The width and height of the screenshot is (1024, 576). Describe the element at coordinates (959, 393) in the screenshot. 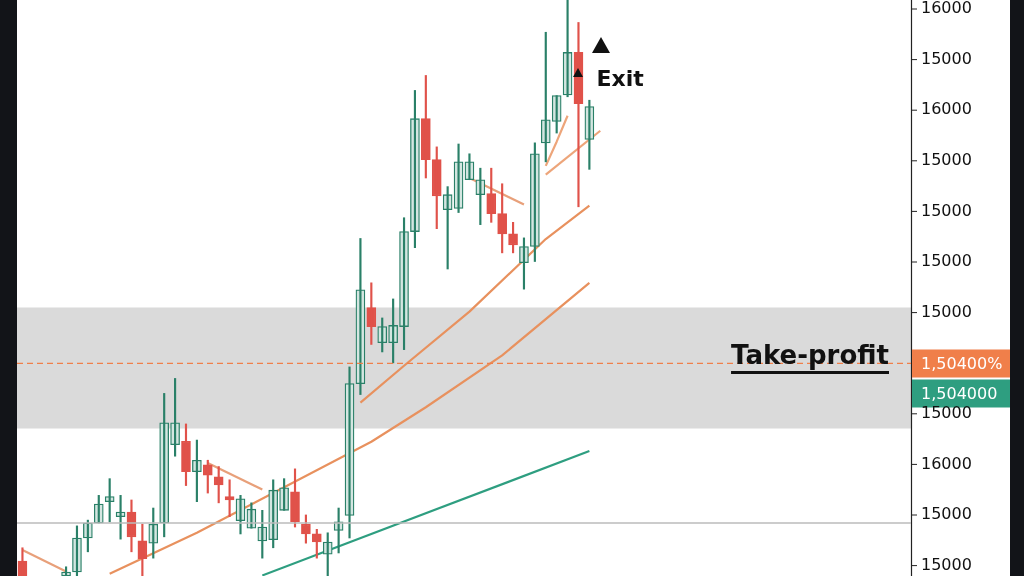

I see `text: 1,504000` at that location.